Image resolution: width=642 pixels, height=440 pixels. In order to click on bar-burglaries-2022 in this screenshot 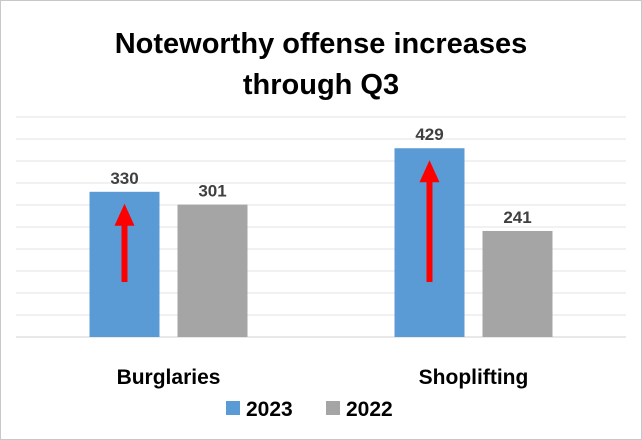, I will do `click(212, 270)`.